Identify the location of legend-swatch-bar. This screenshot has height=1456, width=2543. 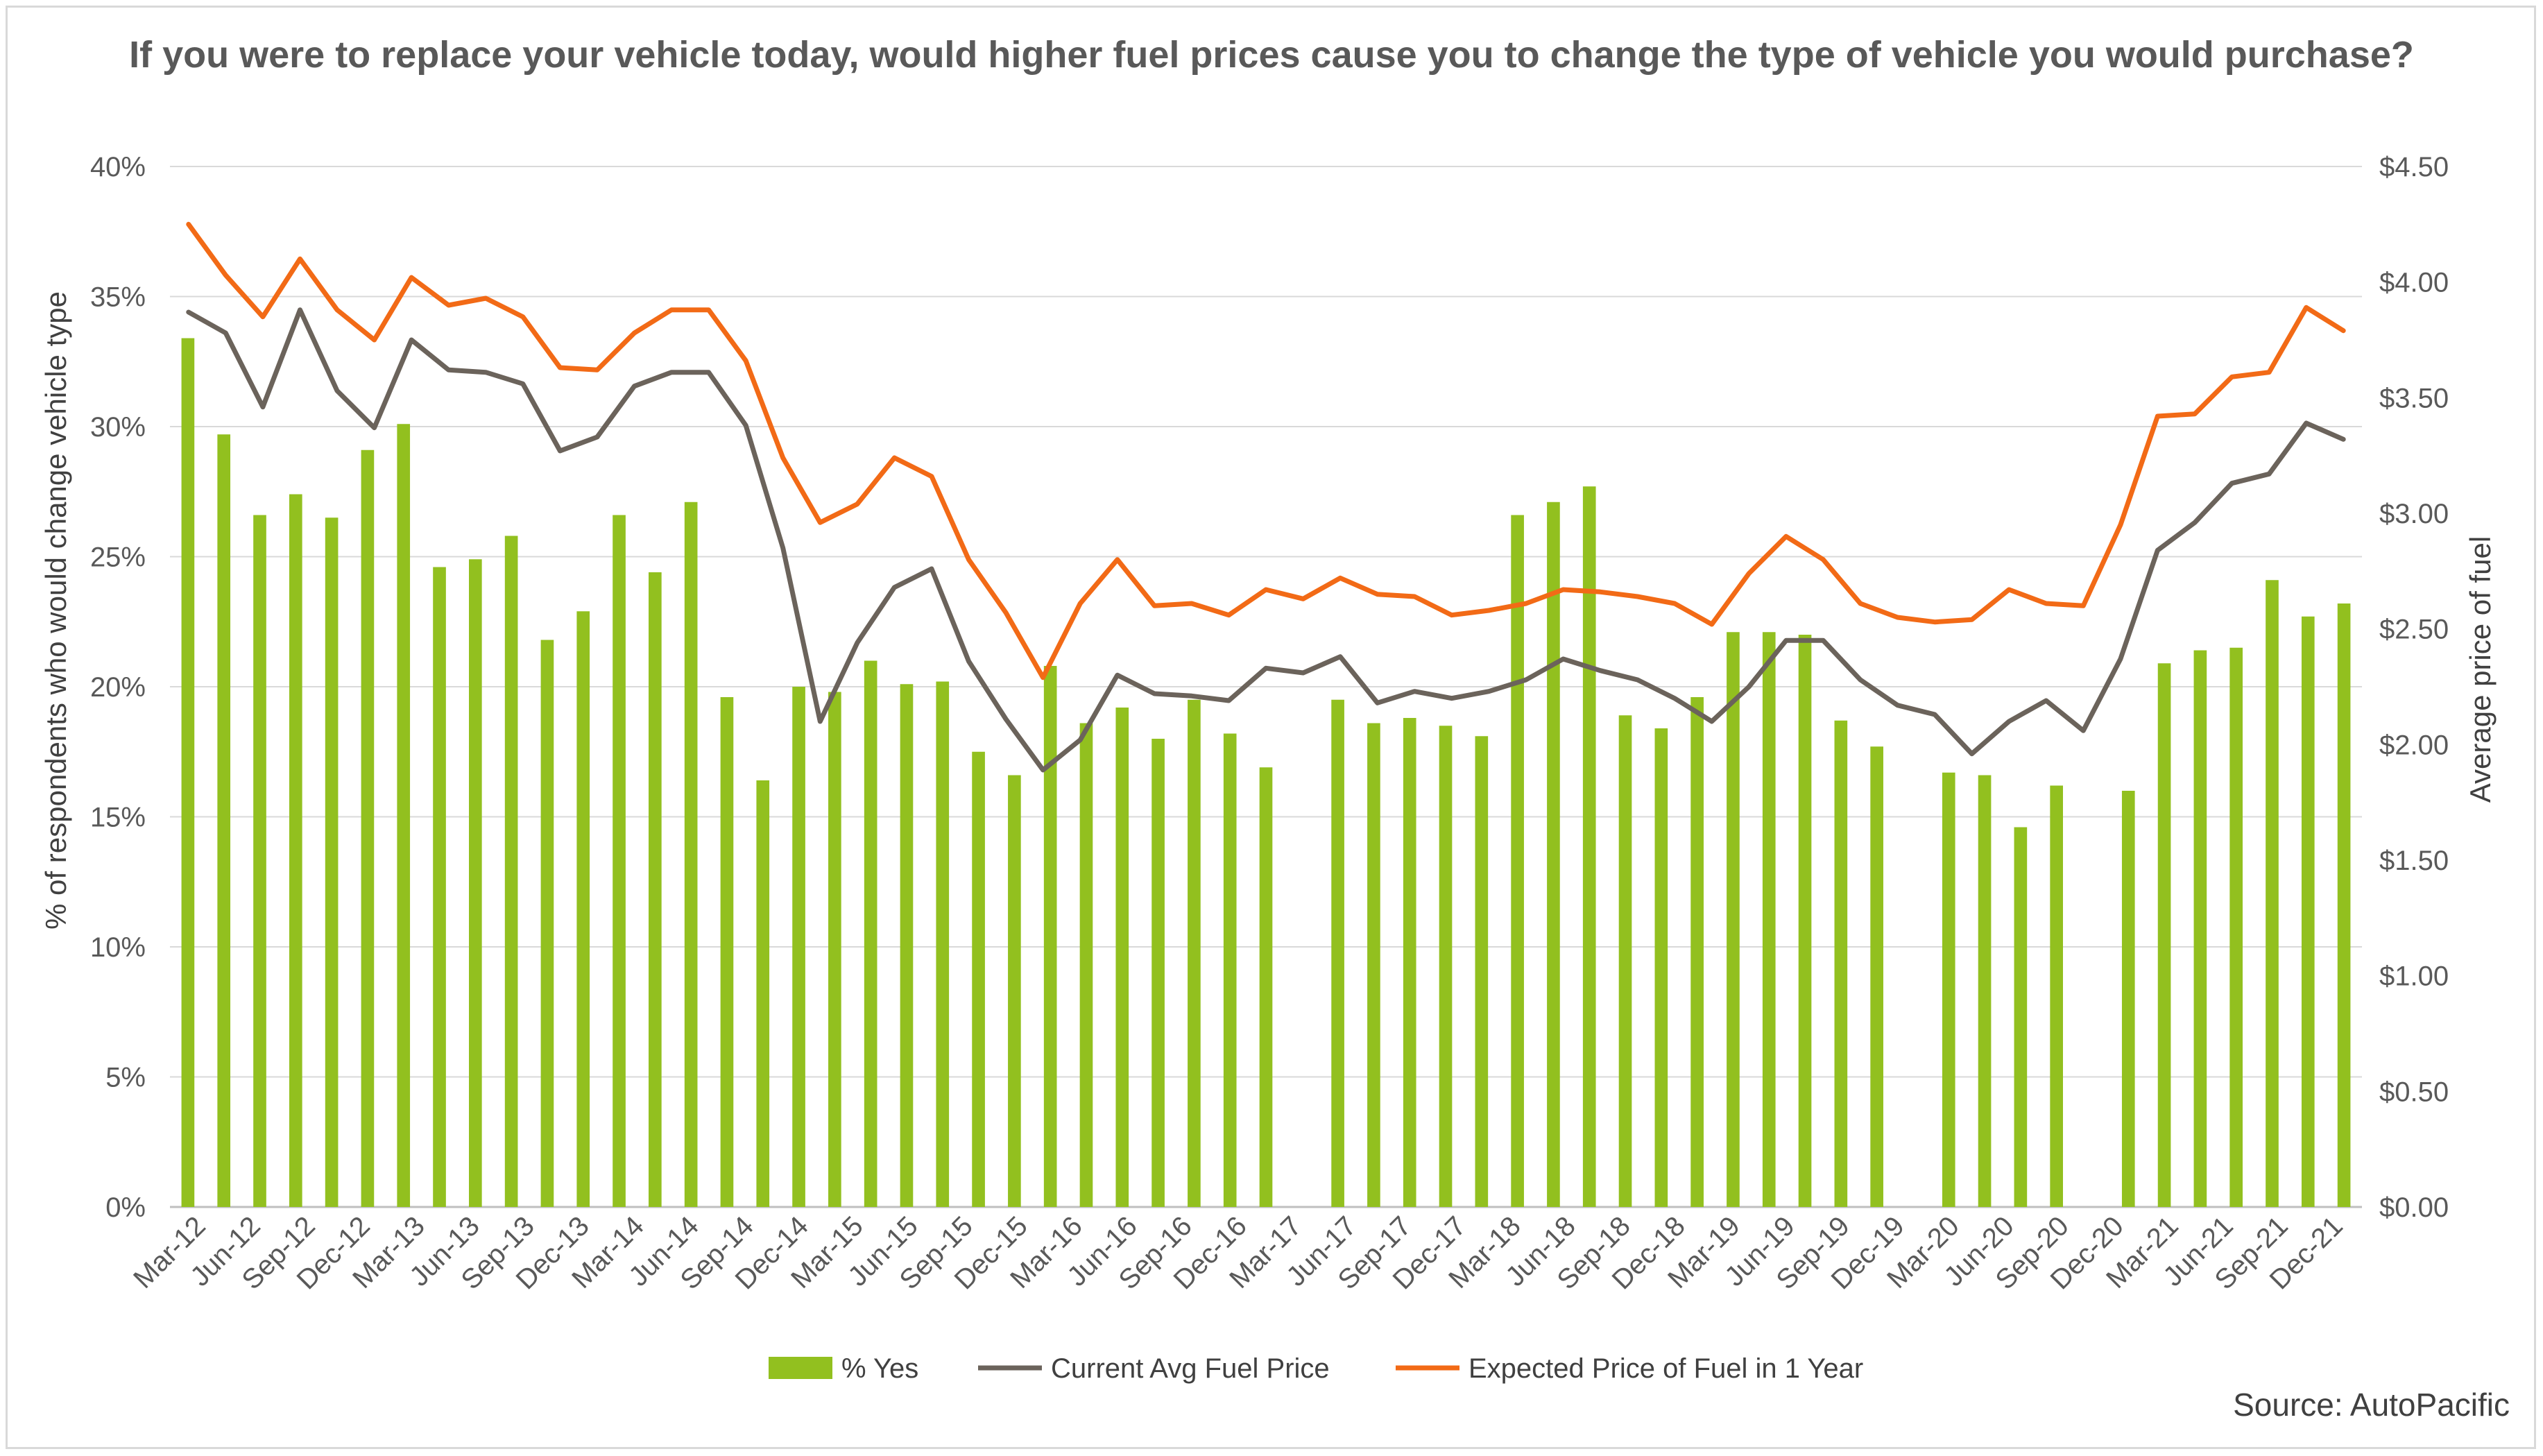
(801, 1368).